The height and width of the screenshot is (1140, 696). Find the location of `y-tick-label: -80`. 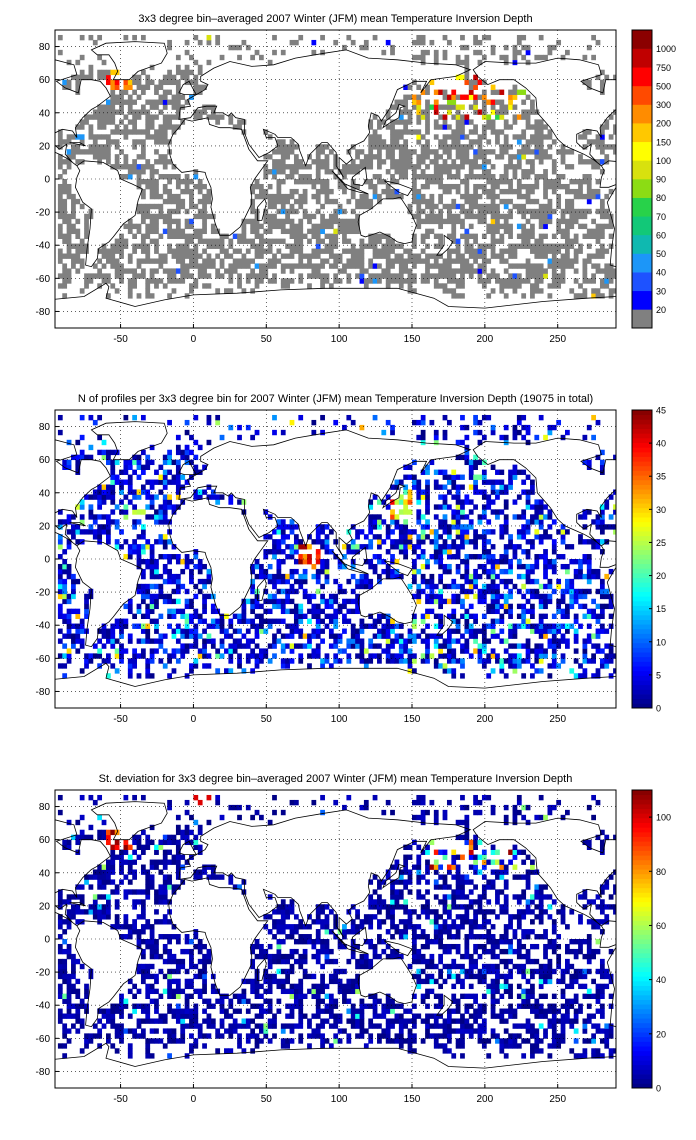

y-tick-label: -80 is located at coordinates (43, 312).